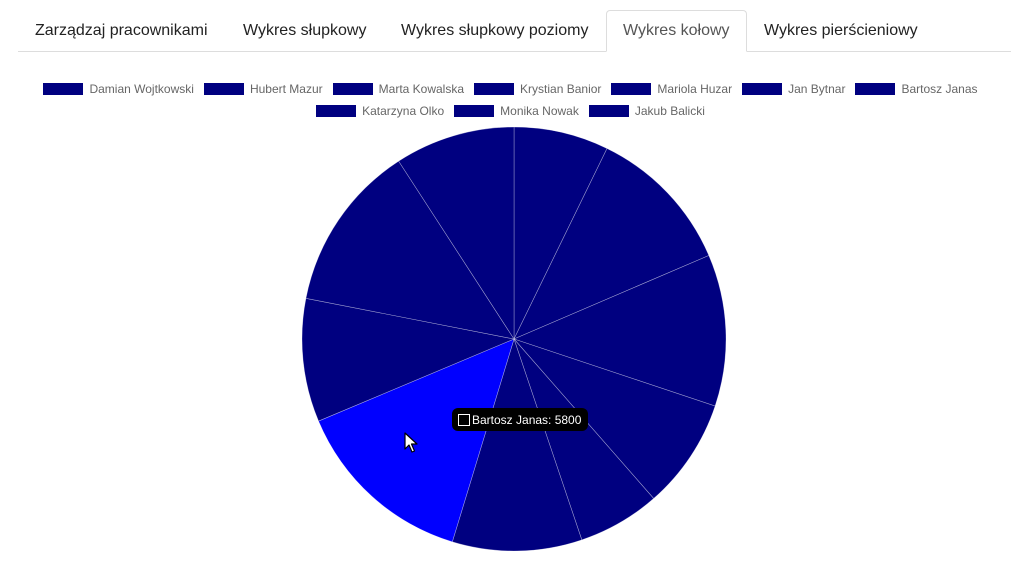  I want to click on mouse-pointer-icon, so click(411, 442).